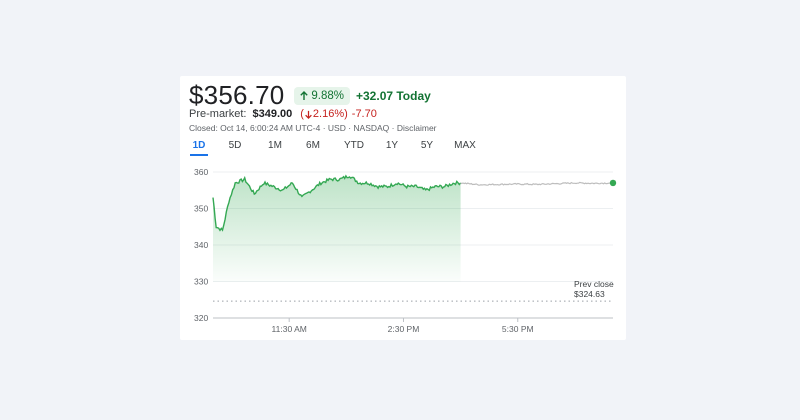  I want to click on tab-max: MAX, so click(465, 145).